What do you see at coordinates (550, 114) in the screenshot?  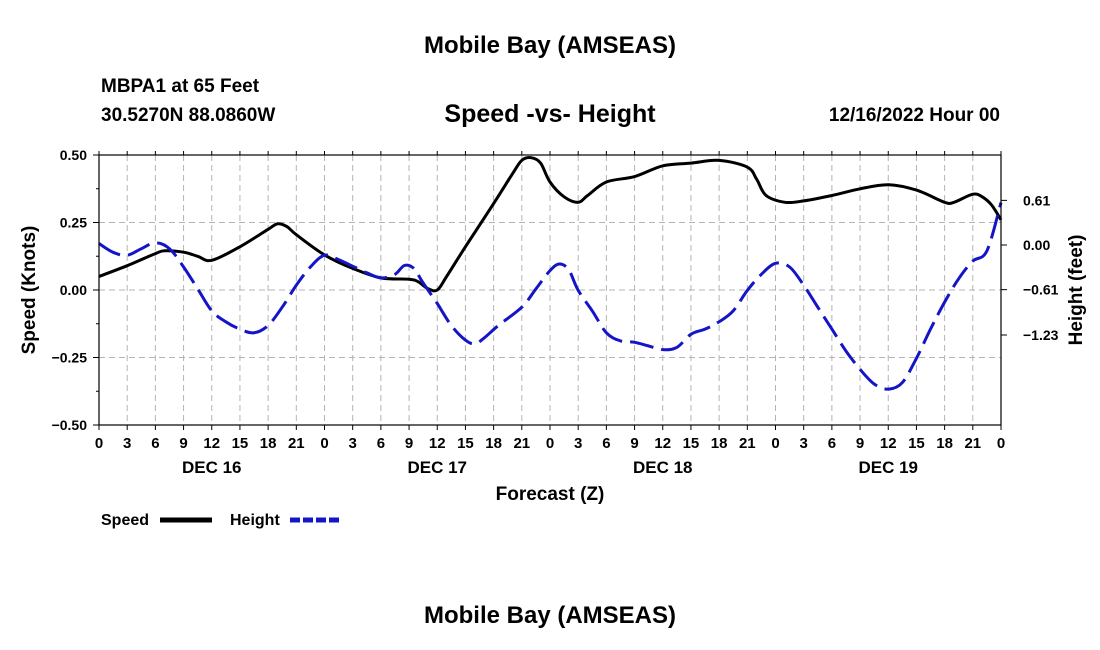 I see `chart-subtitle: Speed -vs- Height` at bounding box center [550, 114].